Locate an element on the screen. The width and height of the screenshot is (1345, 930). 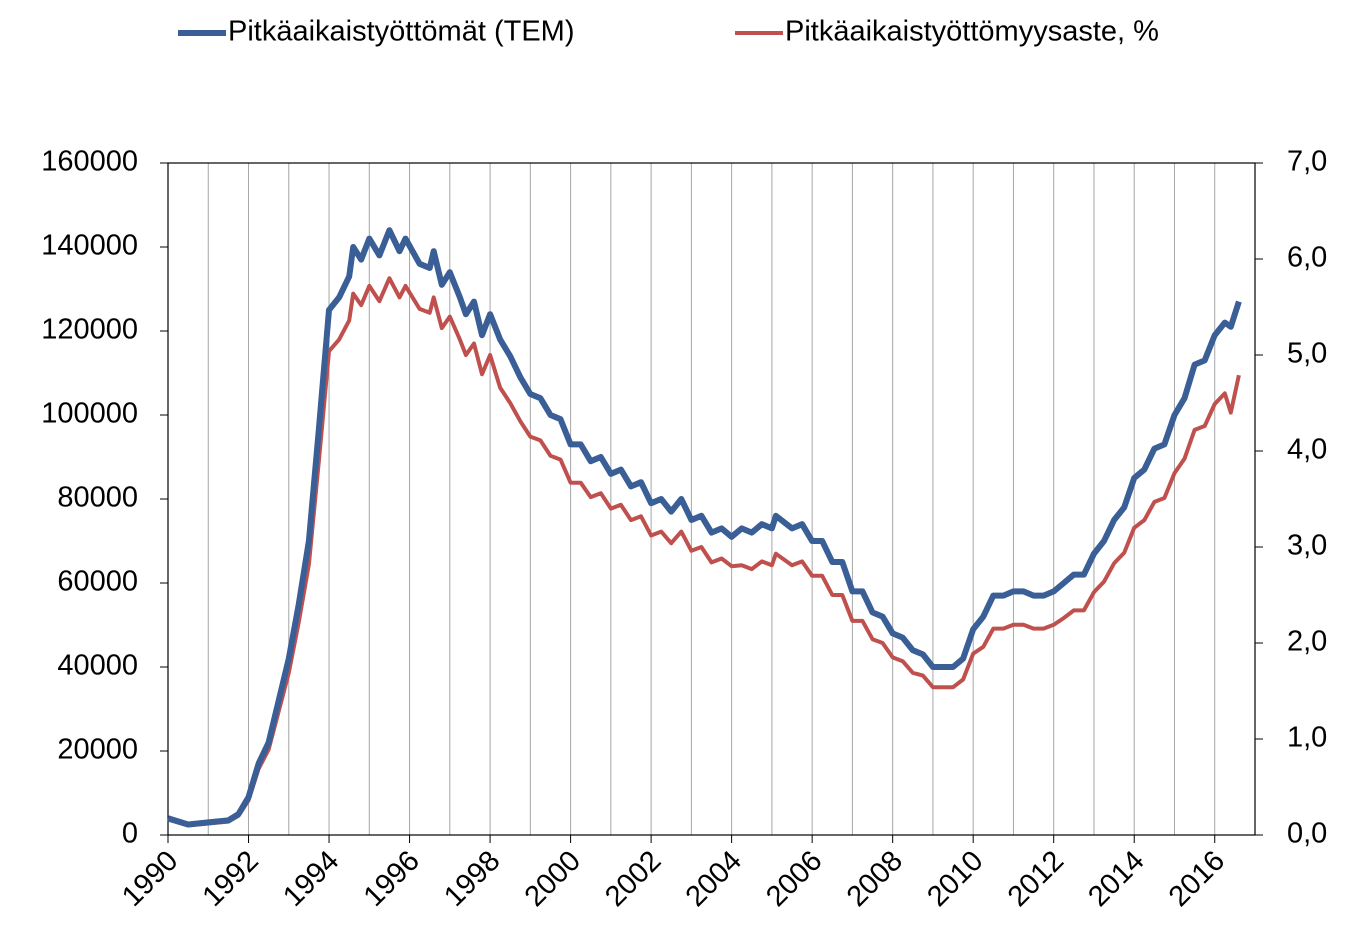
x-tick-label: 2010 is located at coordinates (955, 879).